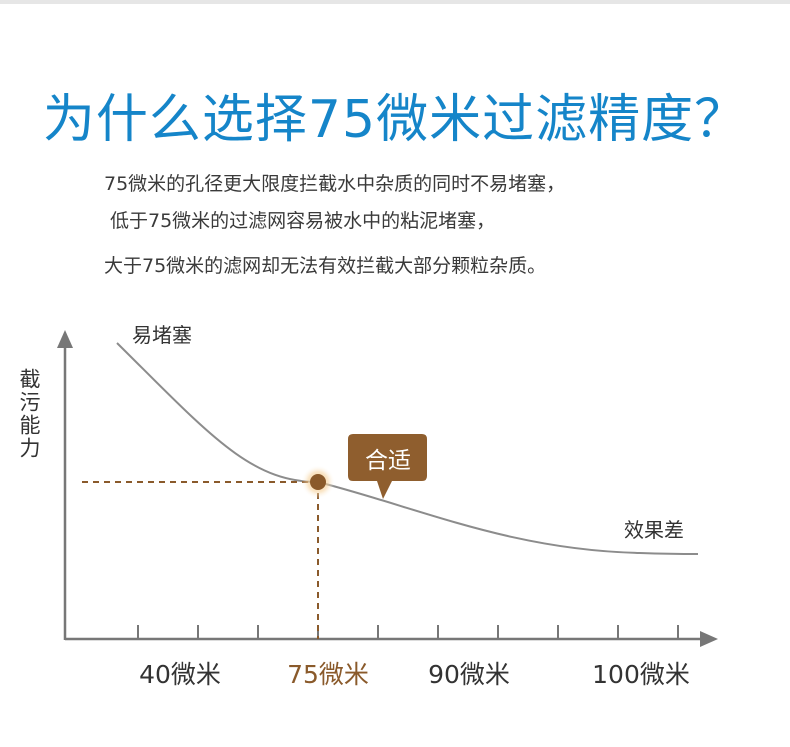 Image resolution: width=790 pixels, height=747 pixels. What do you see at coordinates (654, 530) in the screenshot?
I see `curve-end-label: 效果差` at bounding box center [654, 530].